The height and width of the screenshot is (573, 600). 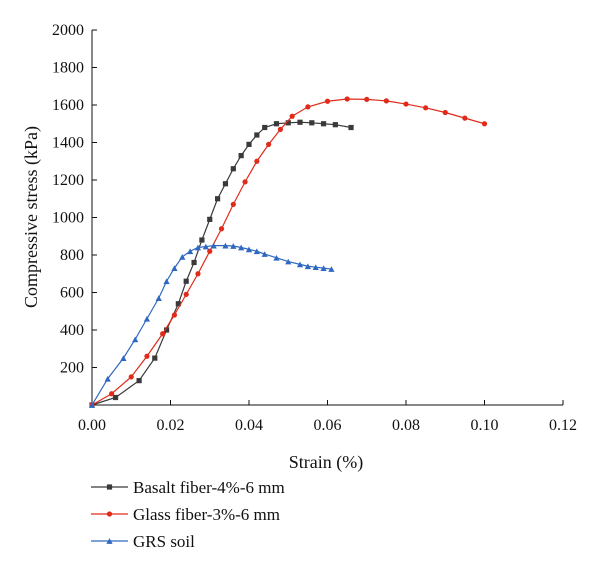 What do you see at coordinates (92, 425) in the screenshot?
I see `x-tick-label: 0.00` at bounding box center [92, 425].